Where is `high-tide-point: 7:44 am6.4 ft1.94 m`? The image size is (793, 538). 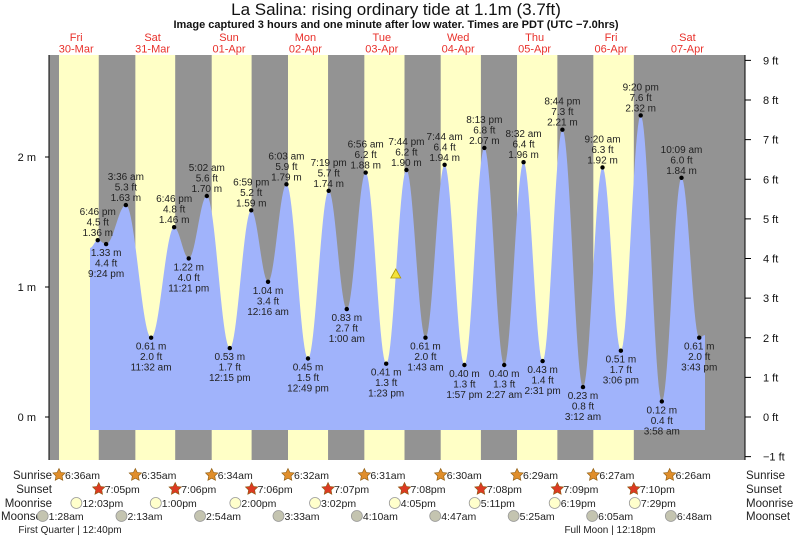
high-tide-point: 7:44 am6.4 ft1.94 m is located at coordinates (445, 149).